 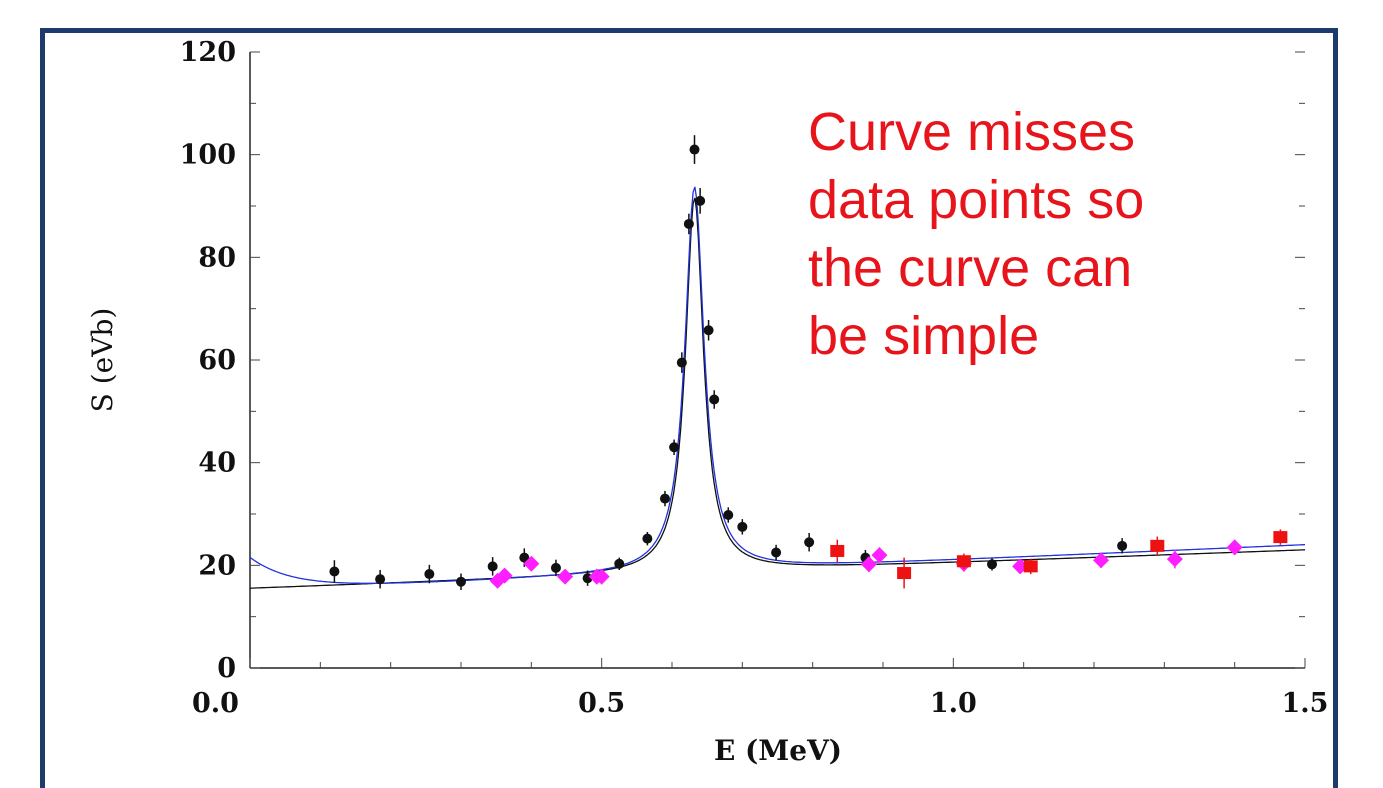 What do you see at coordinates (217, 463) in the screenshot?
I see `y-tick-label: 40` at bounding box center [217, 463].